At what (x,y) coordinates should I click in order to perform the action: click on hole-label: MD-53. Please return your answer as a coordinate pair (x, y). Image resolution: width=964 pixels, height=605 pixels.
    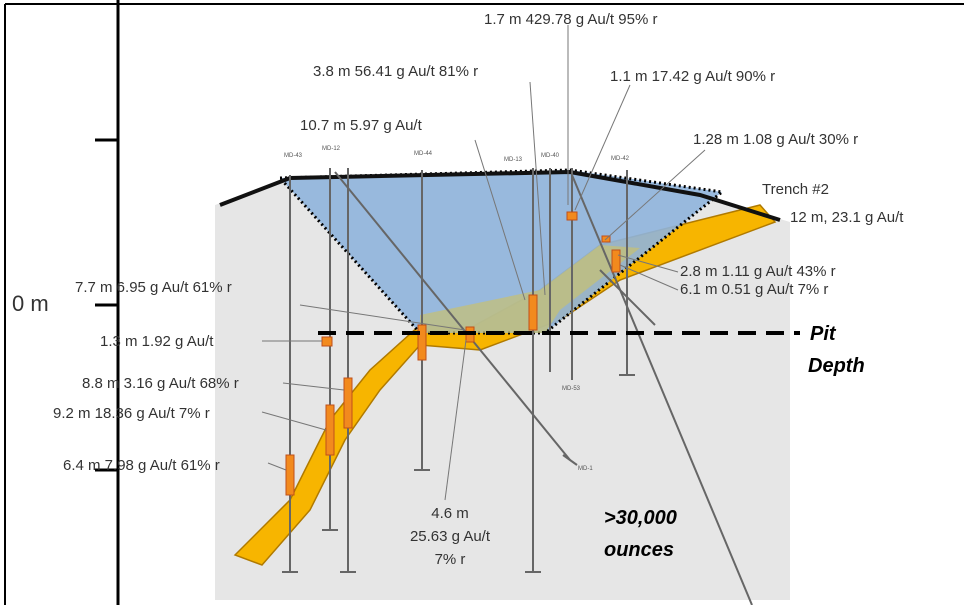
    Looking at the image, I should click on (571, 389).